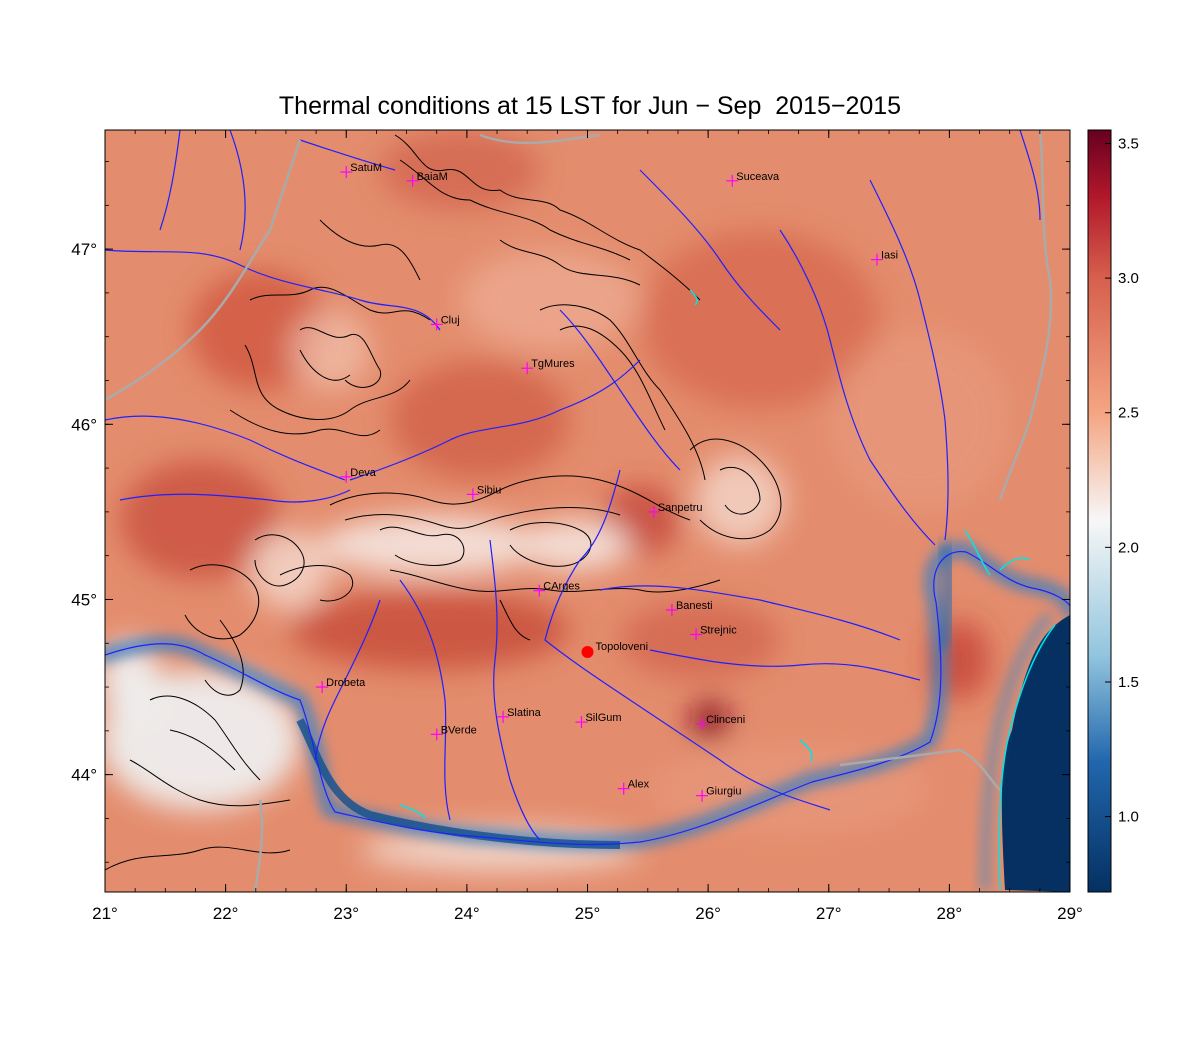  What do you see at coordinates (346, 683) in the screenshot?
I see `city-label: Drobeta` at bounding box center [346, 683].